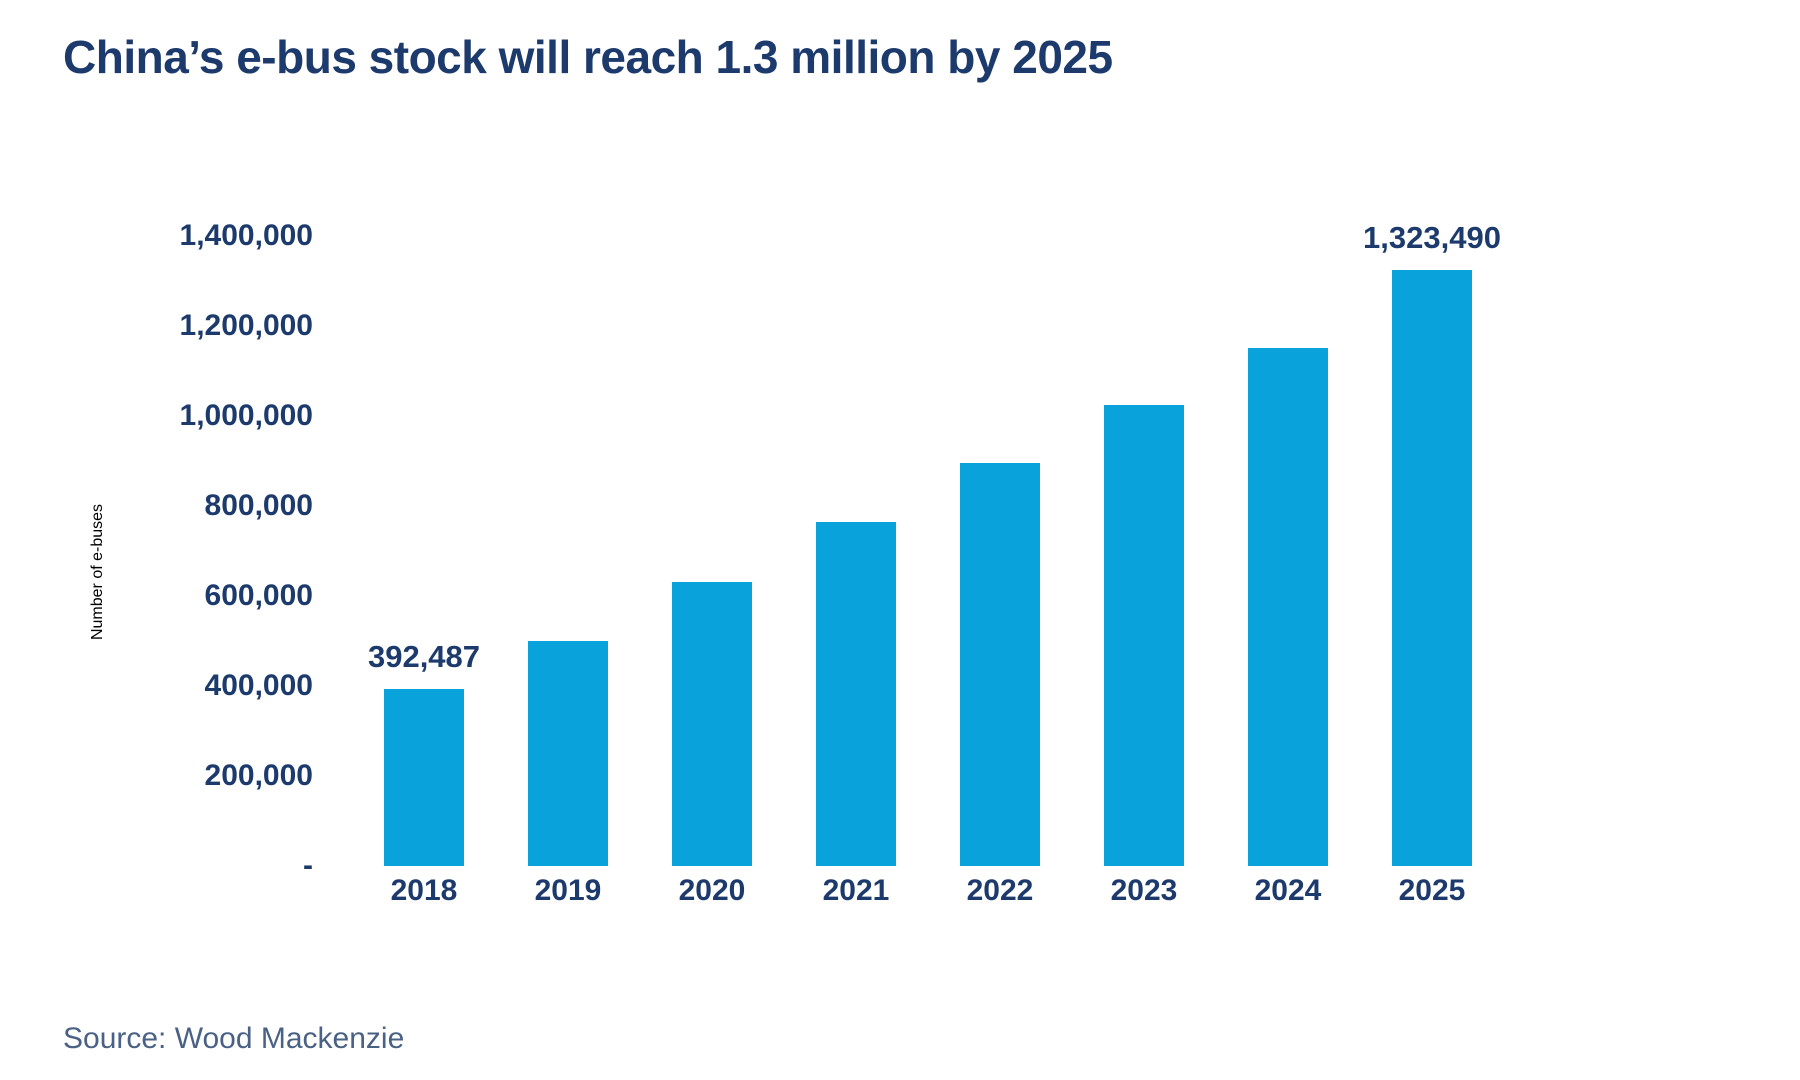 Image resolution: width=1800 pixels, height=1080 pixels. Describe the element at coordinates (1144, 890) in the screenshot. I see `x-tick-2023: 2023` at that location.